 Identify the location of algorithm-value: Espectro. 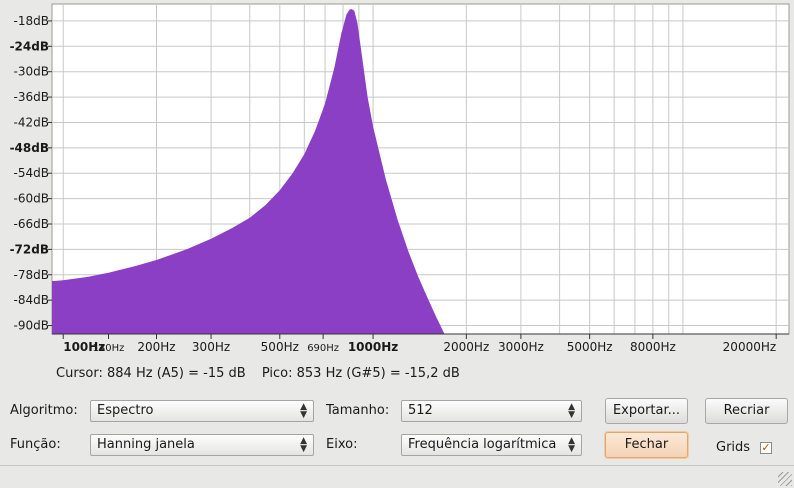
(125, 410).